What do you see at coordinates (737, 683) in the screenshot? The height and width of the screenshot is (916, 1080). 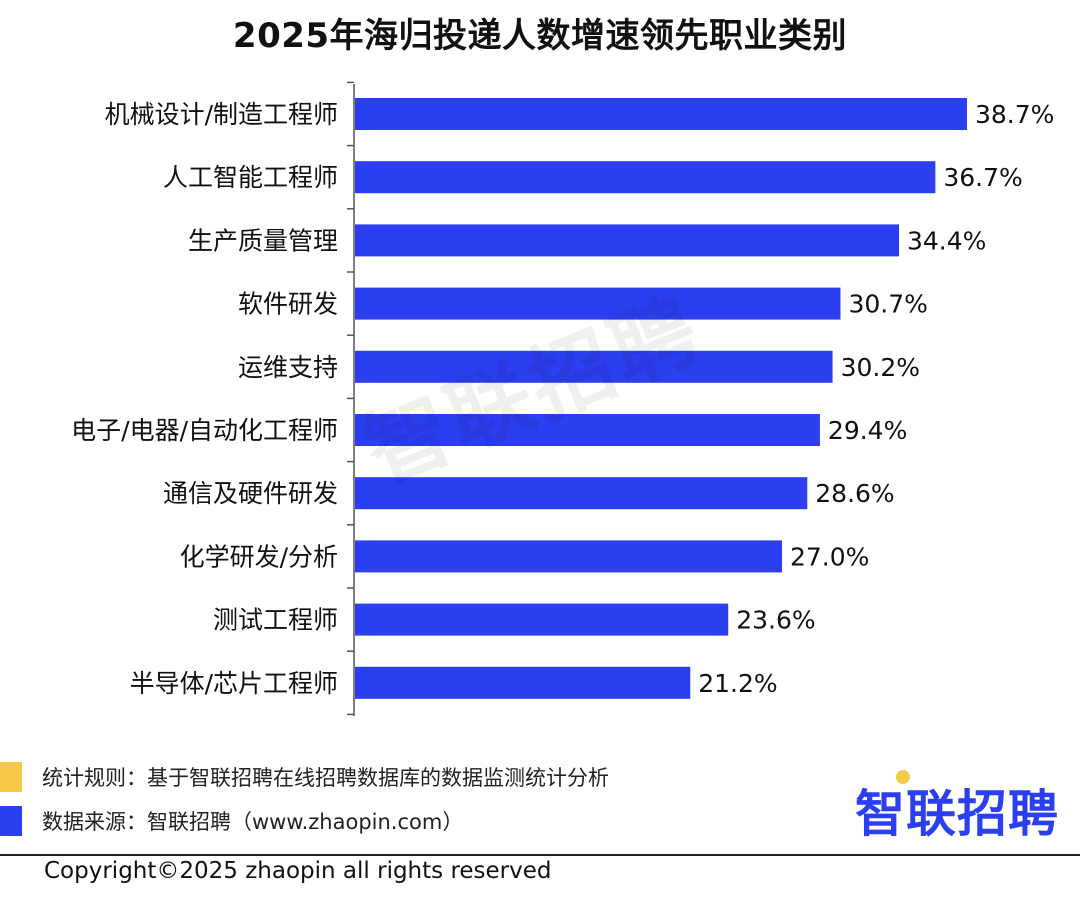 I see `value-label: 21.2%` at bounding box center [737, 683].